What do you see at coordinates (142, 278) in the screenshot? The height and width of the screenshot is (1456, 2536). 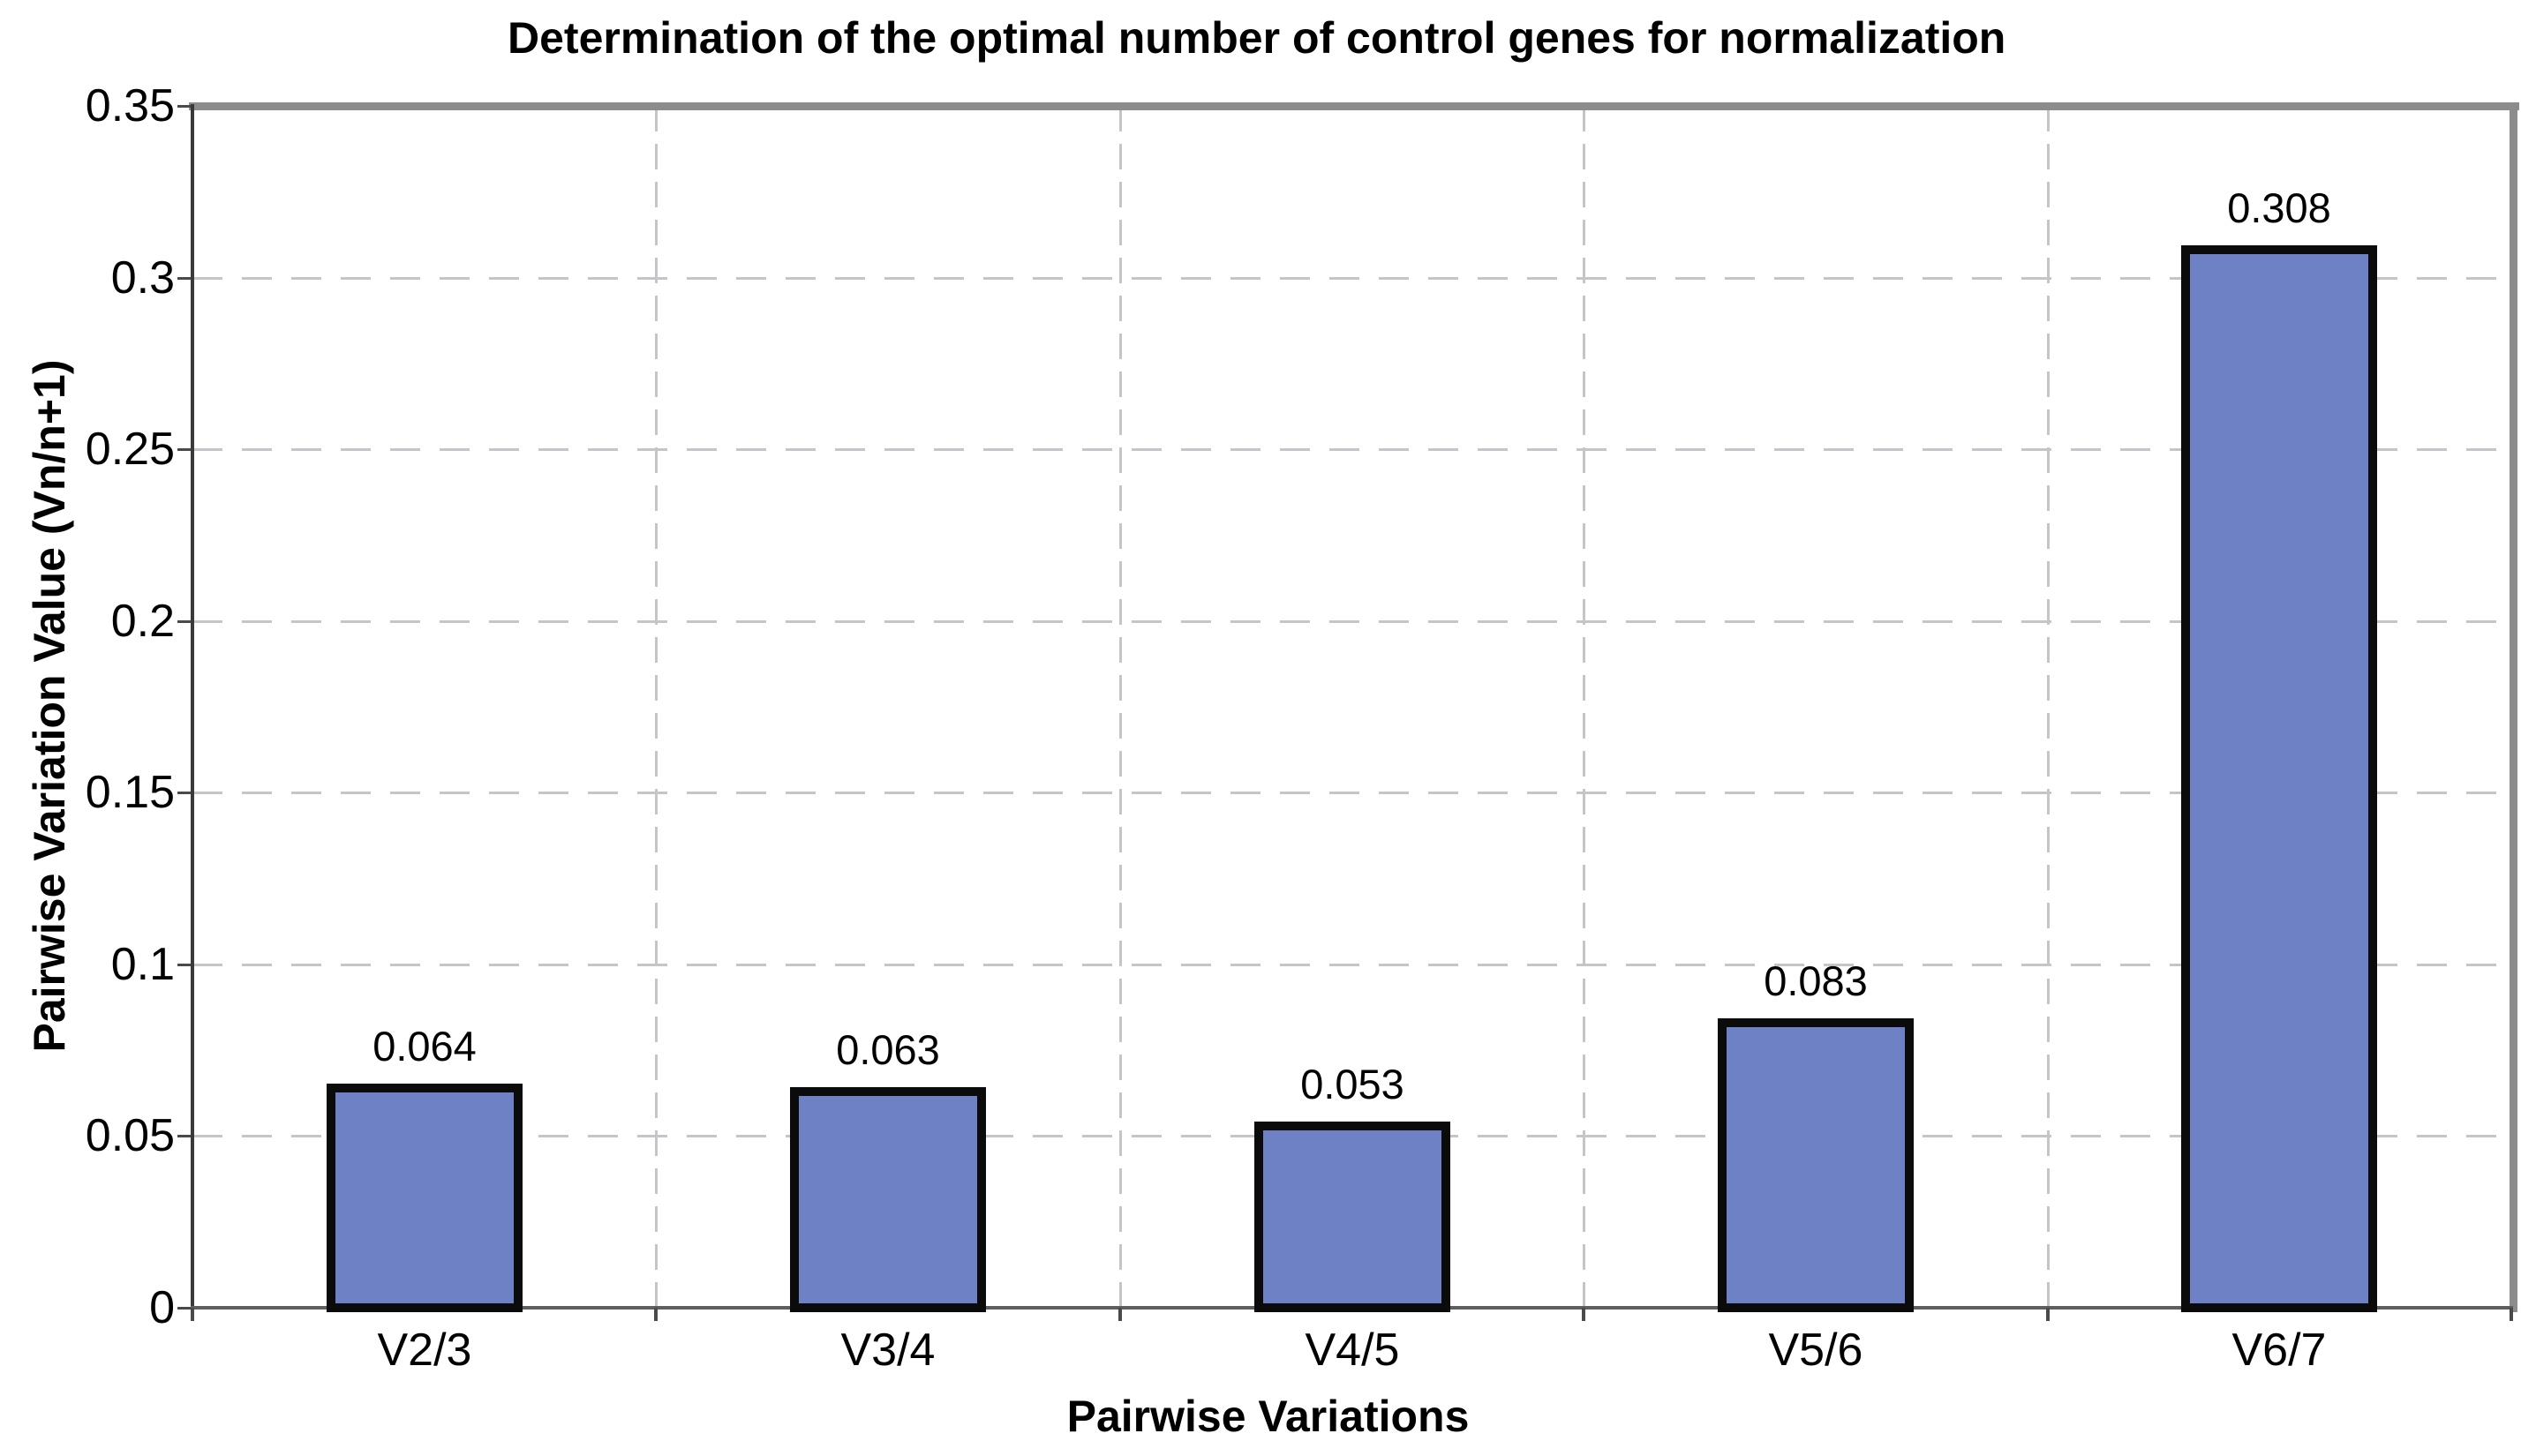 I see `y-tick-label: 0.3` at bounding box center [142, 278].